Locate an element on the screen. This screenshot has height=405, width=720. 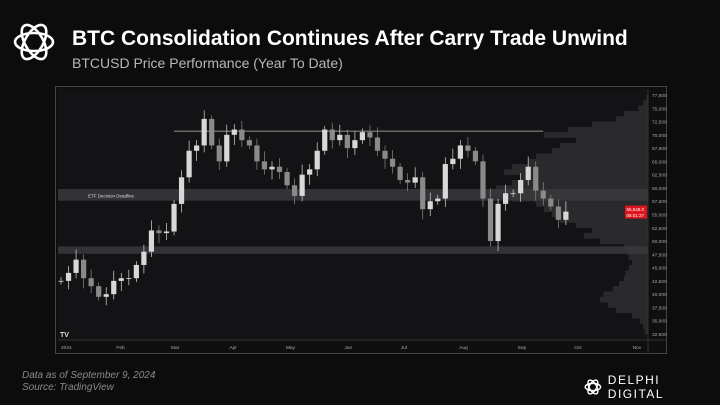
x-tick-label: Oct is located at coordinates (578, 348).